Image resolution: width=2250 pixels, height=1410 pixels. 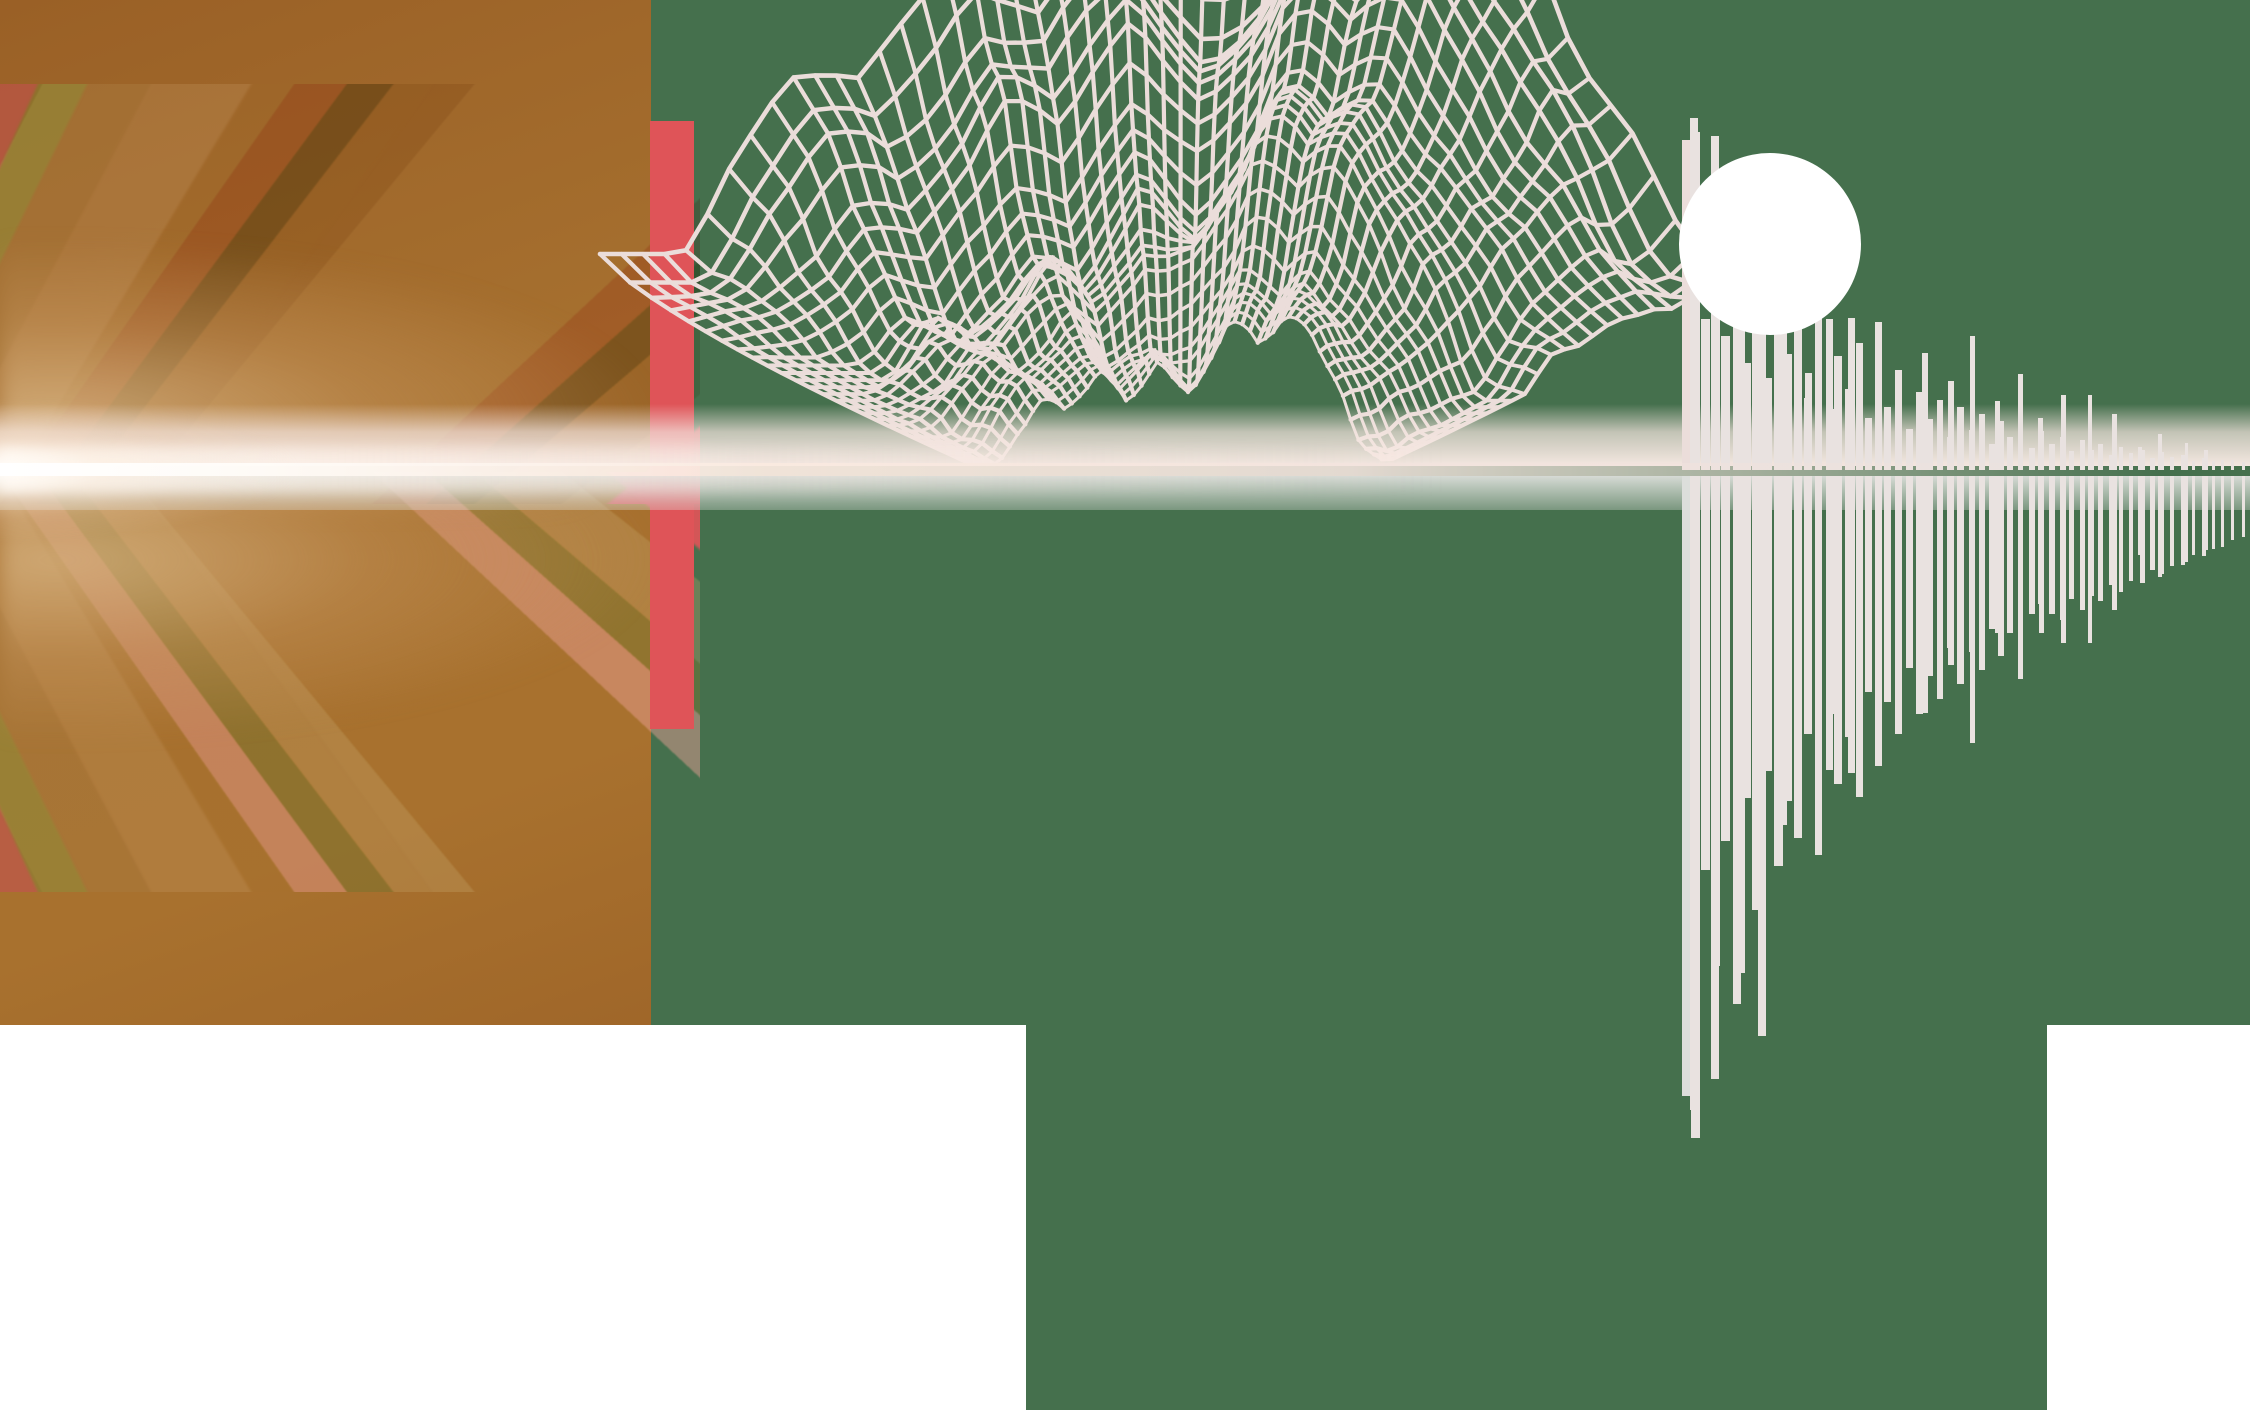 I want to click on white-crop-block-mid, so click(x=513, y=1278).